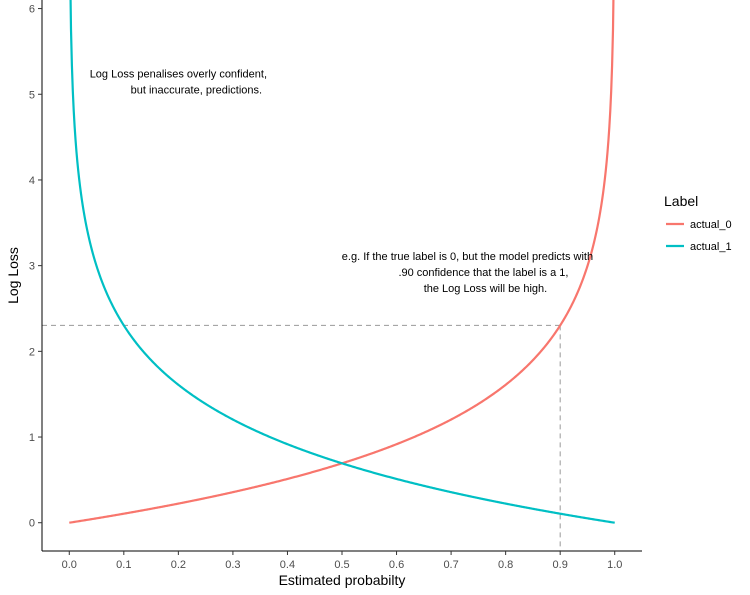 The image size is (750, 595). What do you see at coordinates (123, 565) in the screenshot?
I see `x-tick-label: 0.1` at bounding box center [123, 565].